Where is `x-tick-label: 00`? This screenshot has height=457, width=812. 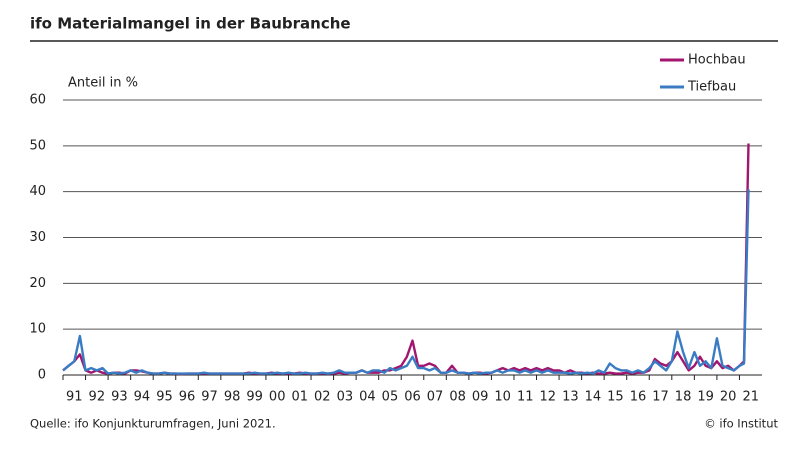 x-tick-label: 00 is located at coordinates (277, 397).